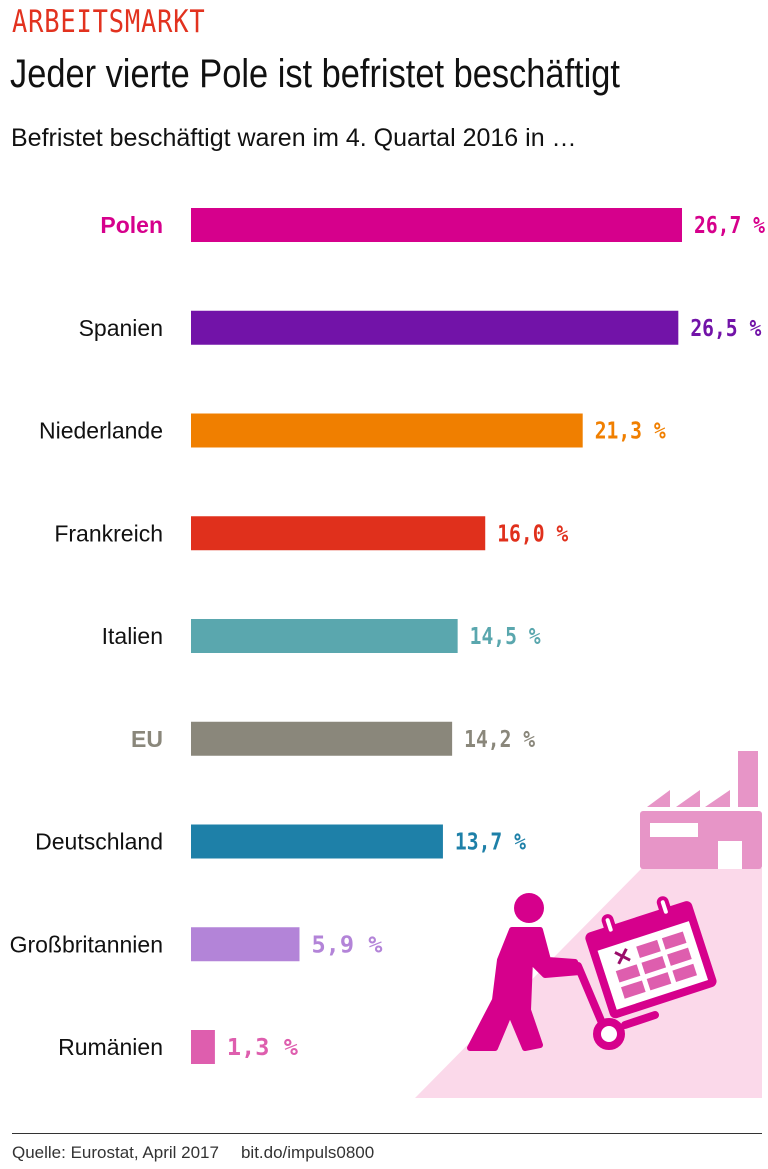  Describe the element at coordinates (203, 1047) in the screenshot. I see `bar-rumänien` at that location.